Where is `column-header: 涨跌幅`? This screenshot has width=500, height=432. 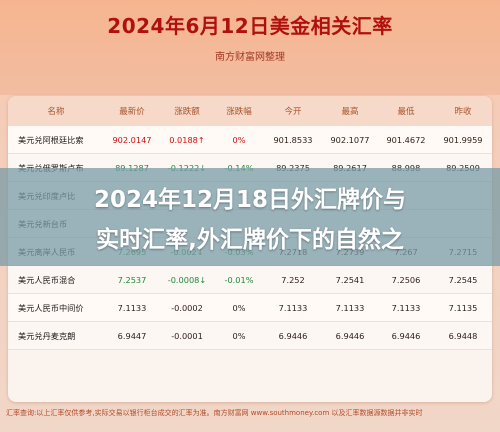 column-header: 涨跌幅 is located at coordinates (239, 111).